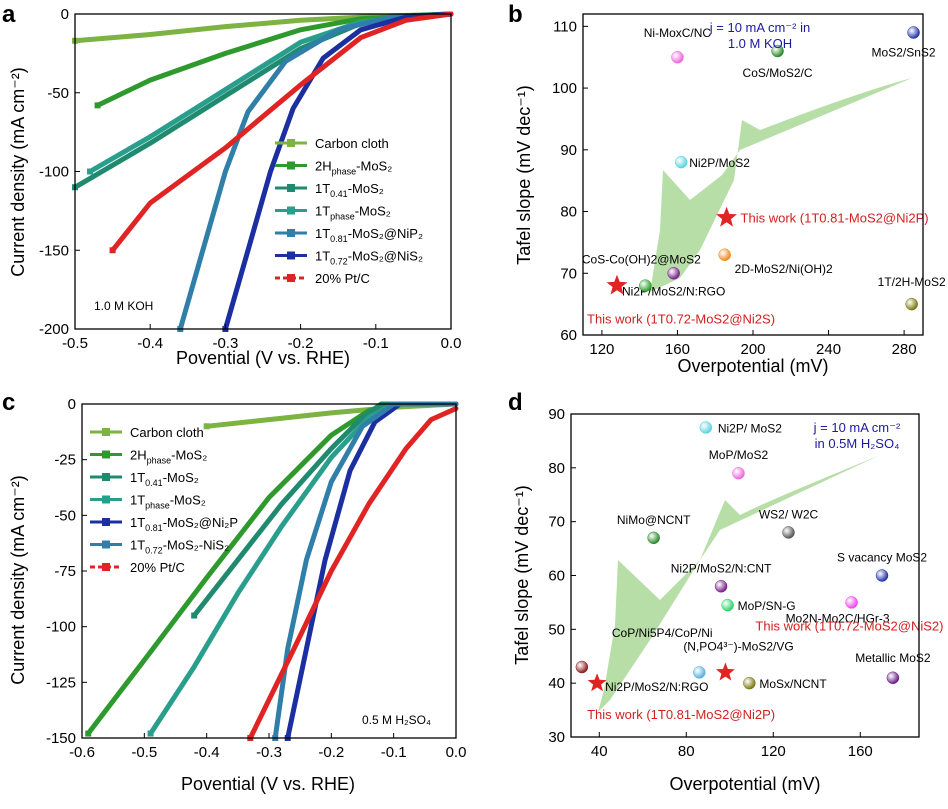  I want to click on y-axis-label-c: Current density (mA cm⁻²), so click(18, 580).